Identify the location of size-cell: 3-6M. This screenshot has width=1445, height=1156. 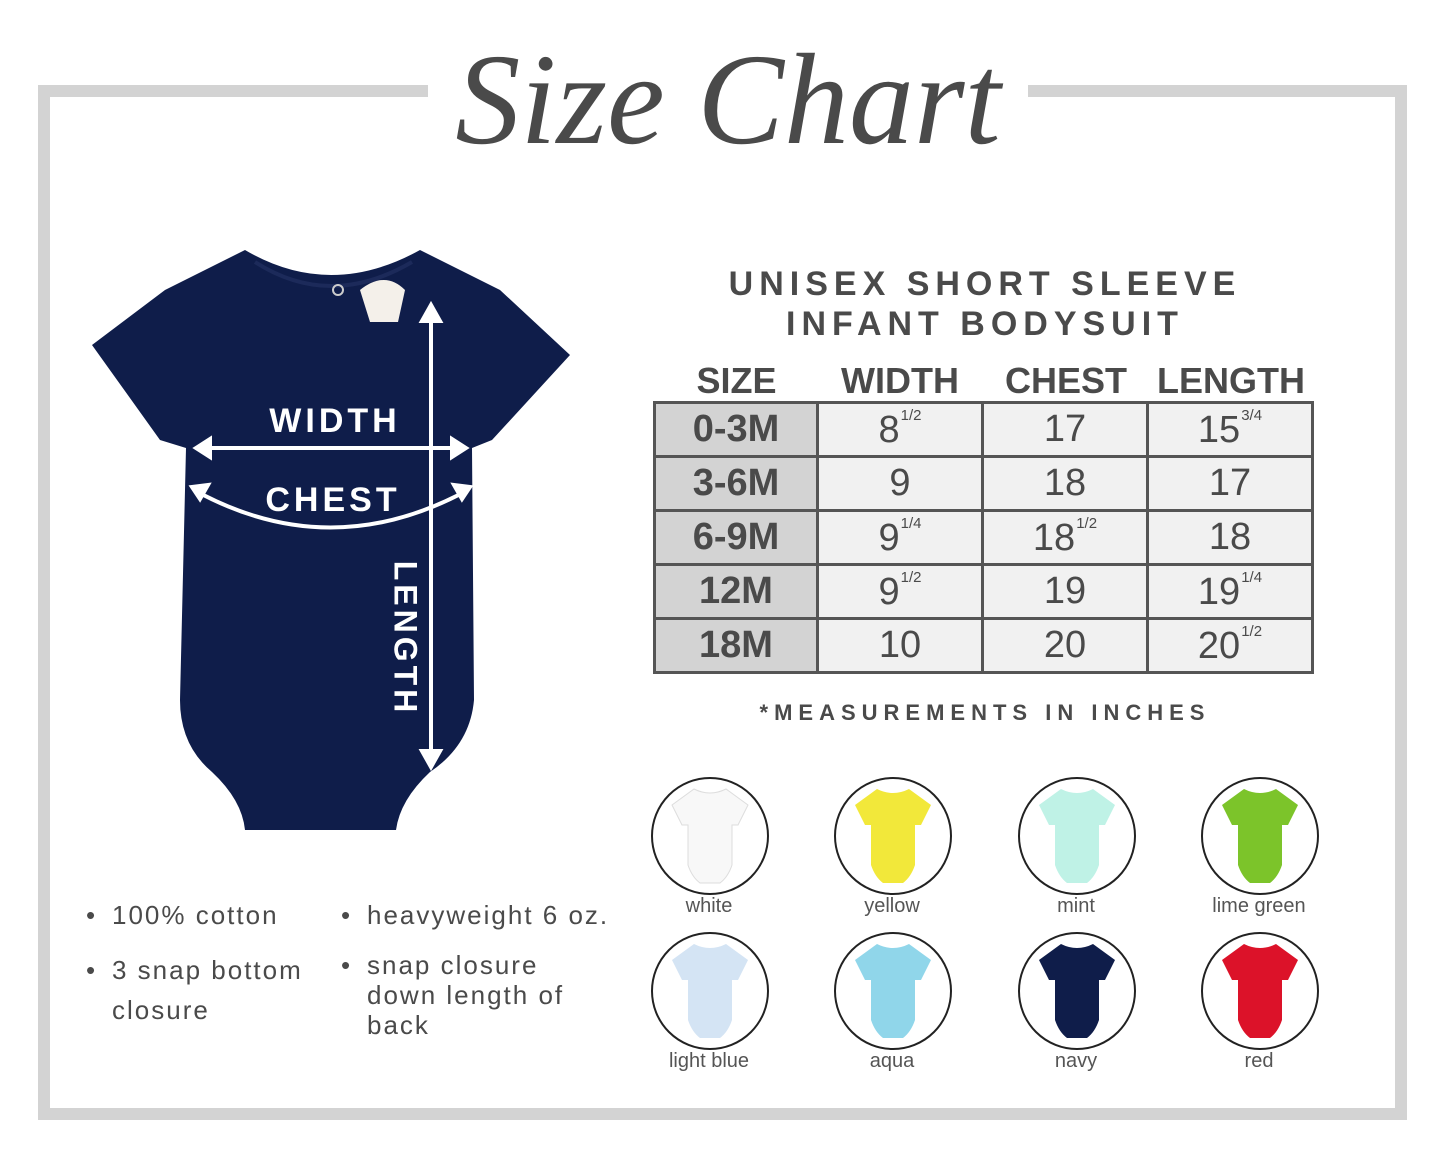
(736, 483).